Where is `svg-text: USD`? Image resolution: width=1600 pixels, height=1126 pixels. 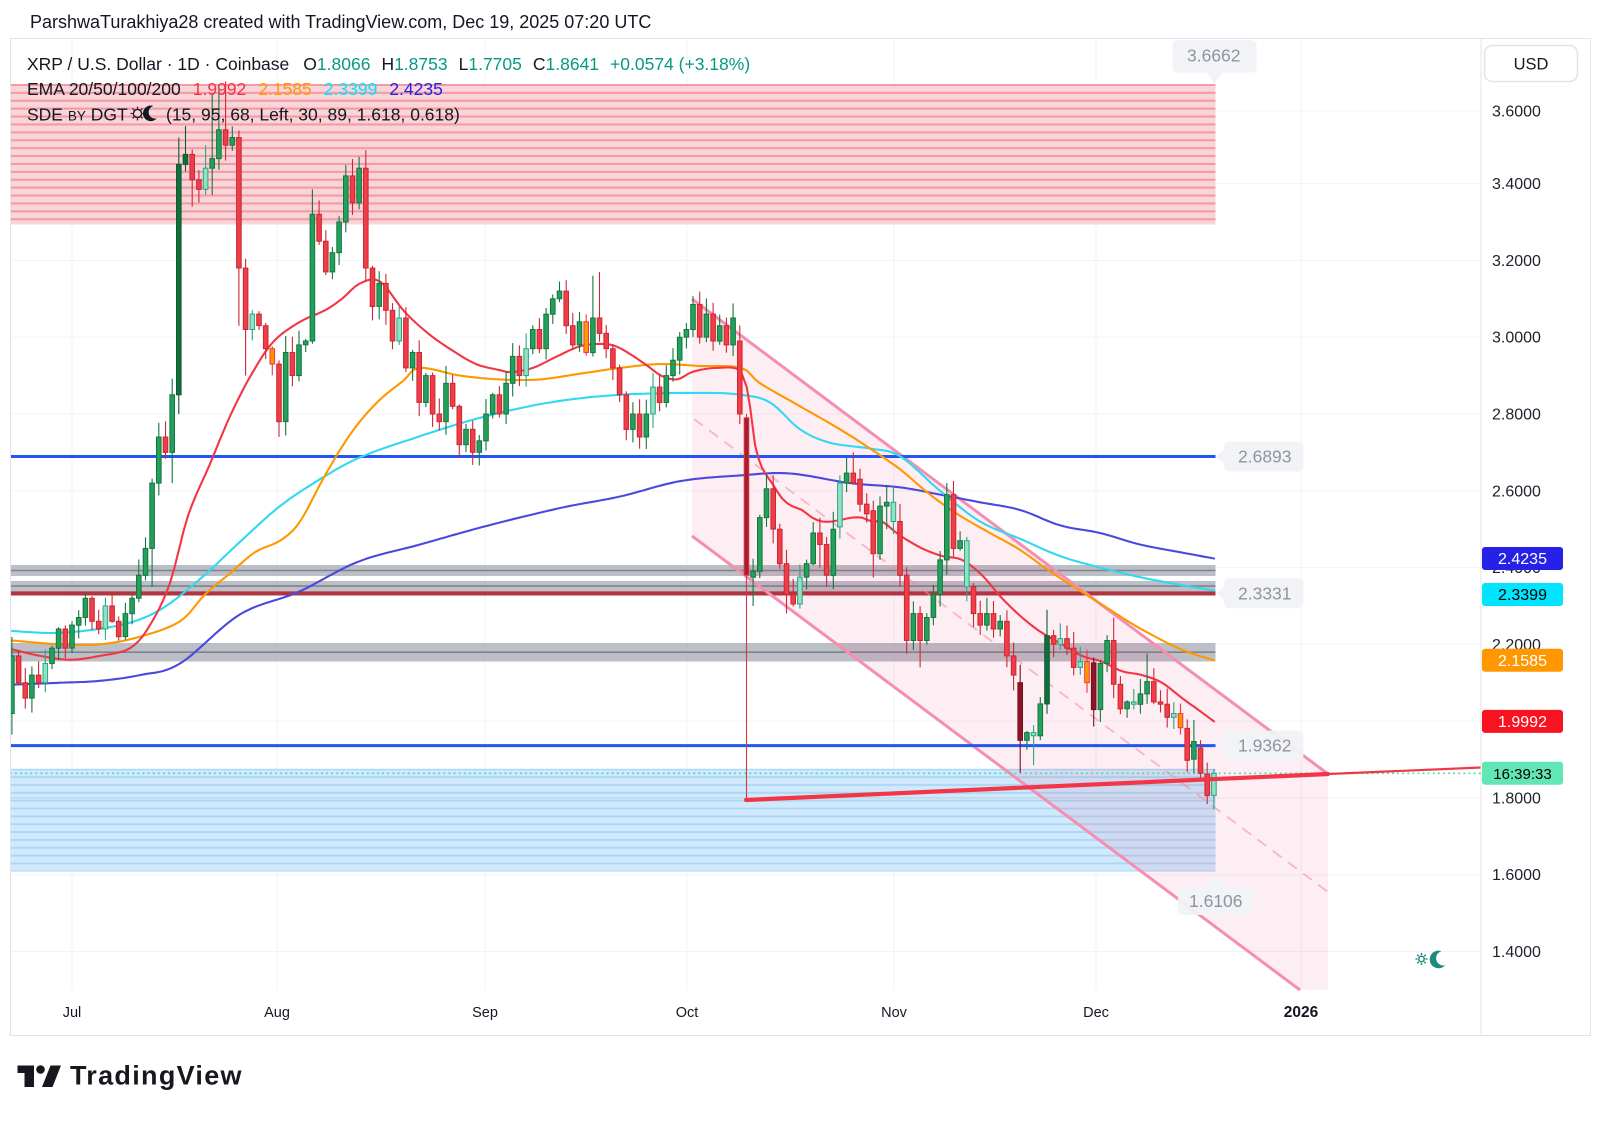
svg-text: USD is located at coordinates (1531, 65).